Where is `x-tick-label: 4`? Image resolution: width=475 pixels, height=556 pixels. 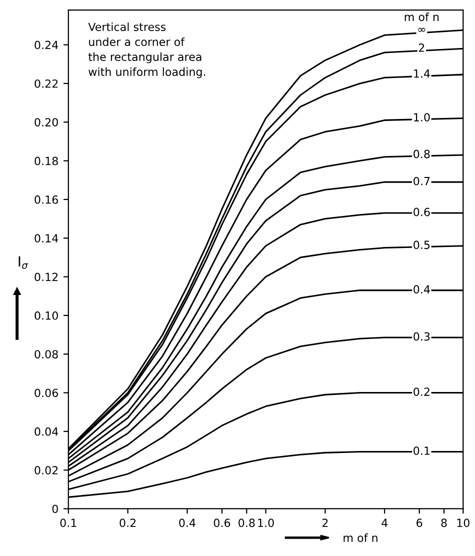 x-tick-label: 4 is located at coordinates (385, 522).